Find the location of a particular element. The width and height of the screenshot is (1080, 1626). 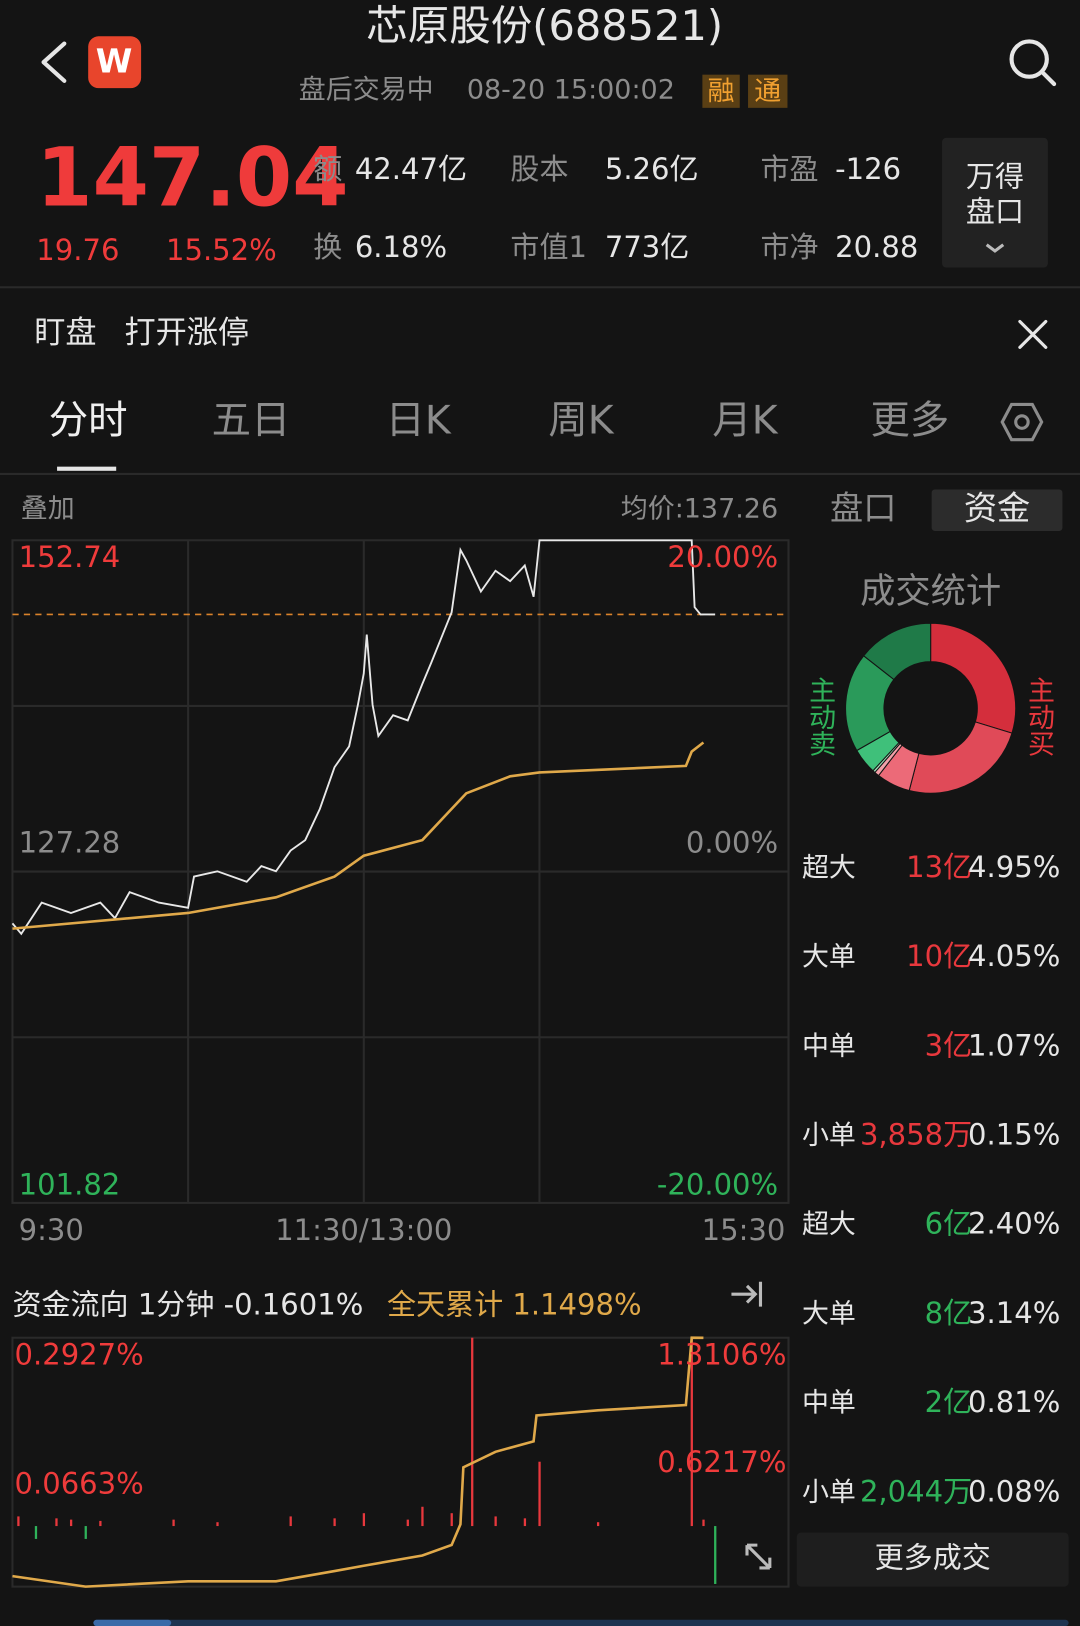

y-tick-label: 152.74 is located at coordinates (70, 557).